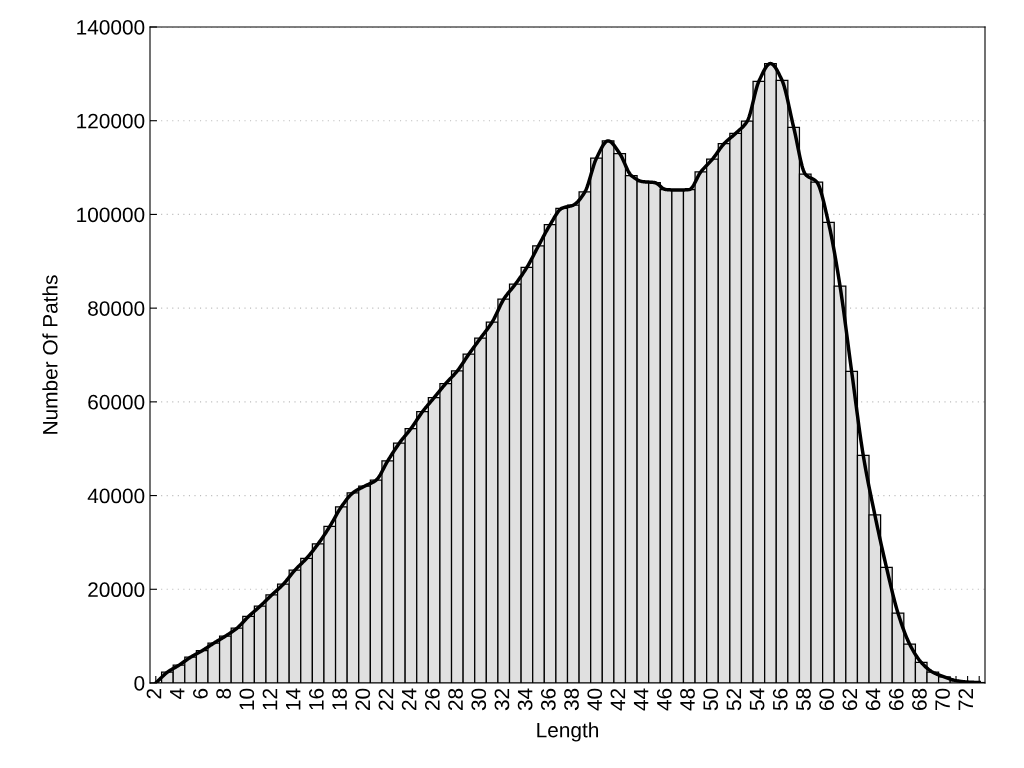 The image size is (1024, 768). I want to click on x-tick-label: 4, so click(177, 693).